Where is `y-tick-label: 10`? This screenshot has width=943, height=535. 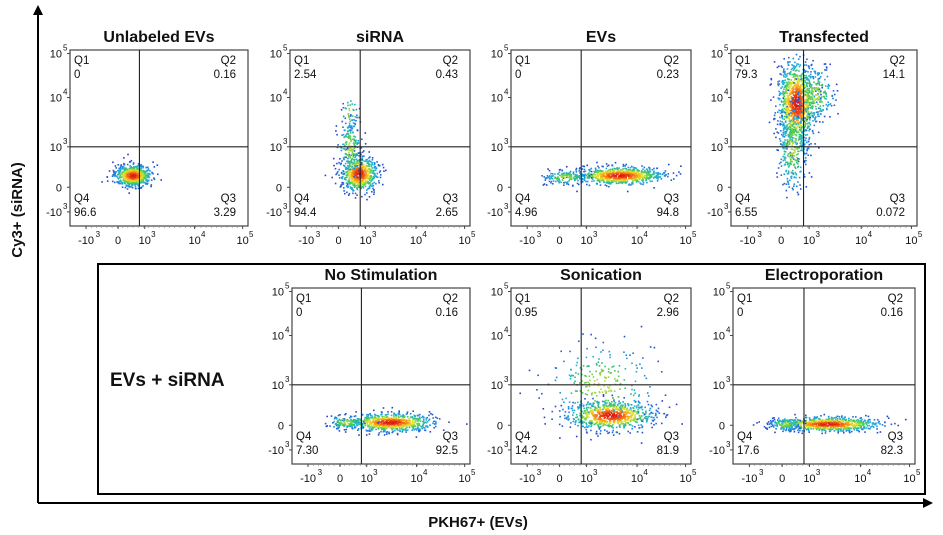 y-tick-label: 10 is located at coordinates (276, 148).